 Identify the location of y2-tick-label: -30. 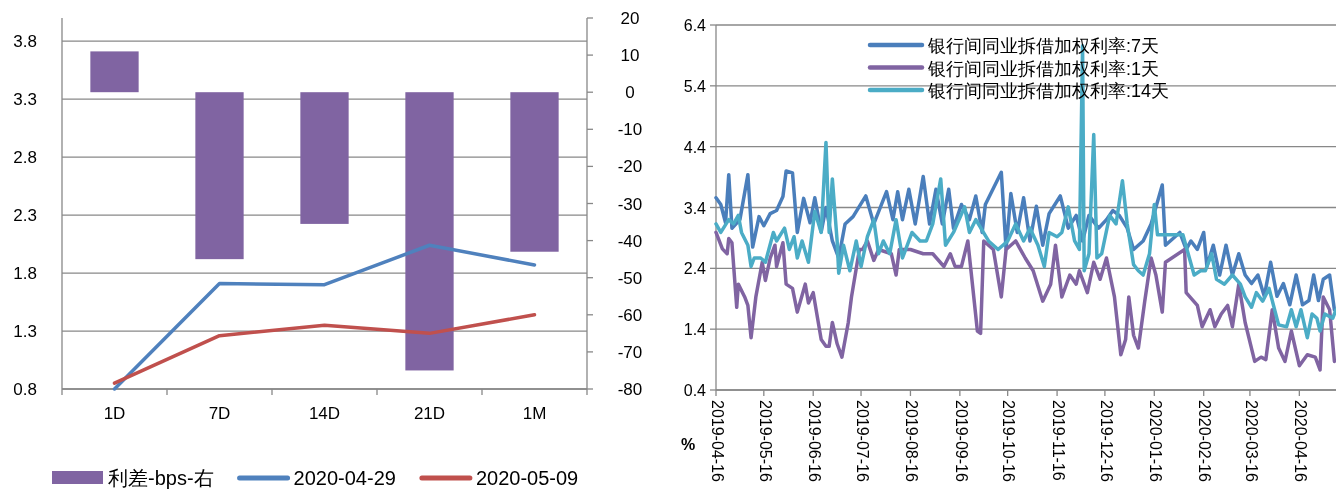
(630, 204).